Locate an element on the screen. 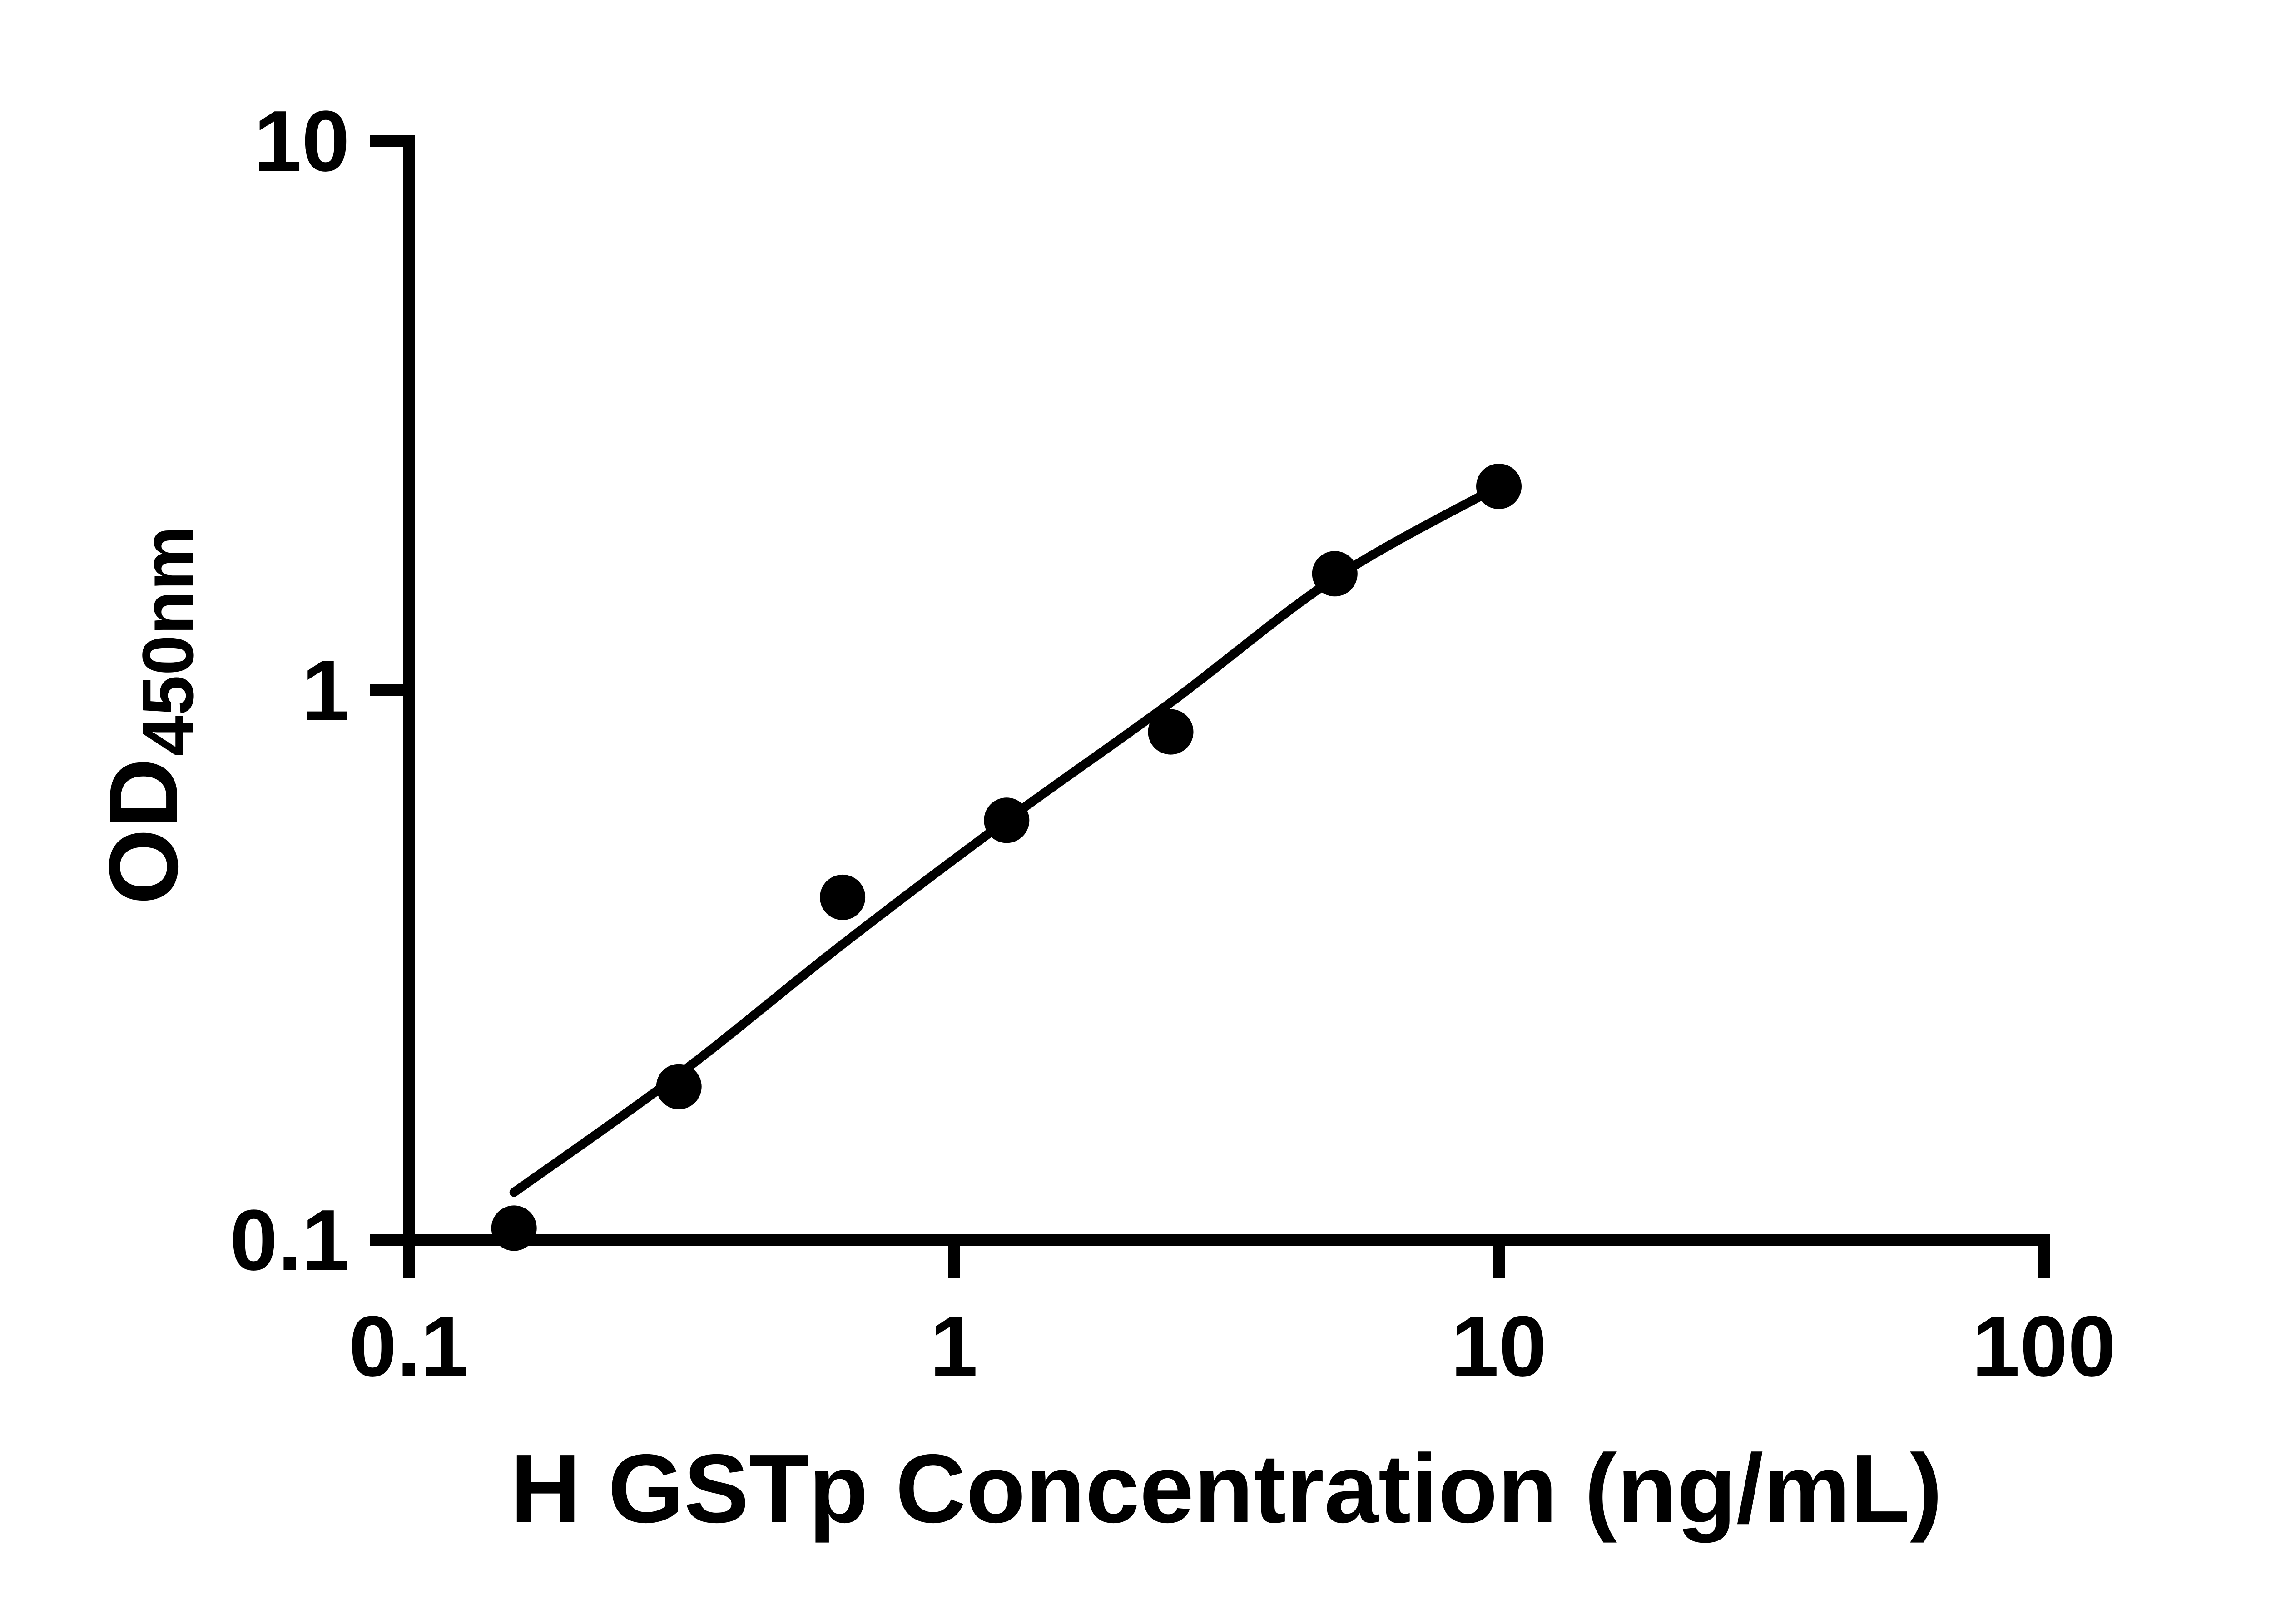 The image size is (2271, 1624). x-tick-label: 1 is located at coordinates (954, 1346).